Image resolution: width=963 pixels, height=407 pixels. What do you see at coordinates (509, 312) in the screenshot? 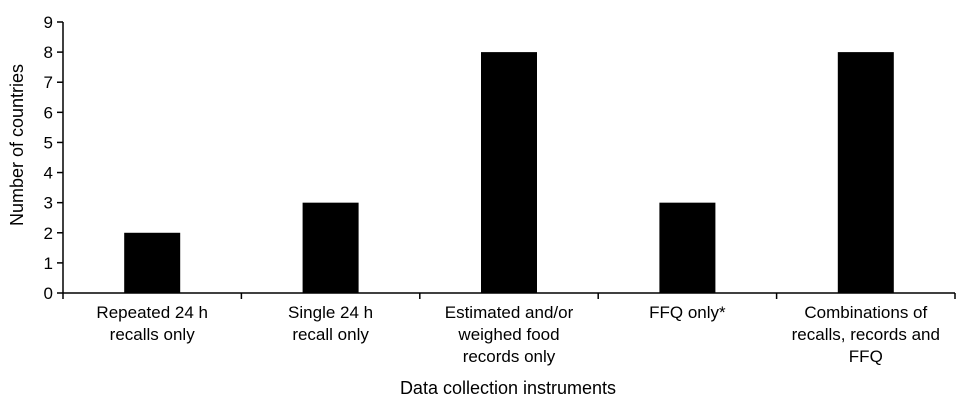
I see `category-label-line: Estimated and/or` at bounding box center [509, 312].